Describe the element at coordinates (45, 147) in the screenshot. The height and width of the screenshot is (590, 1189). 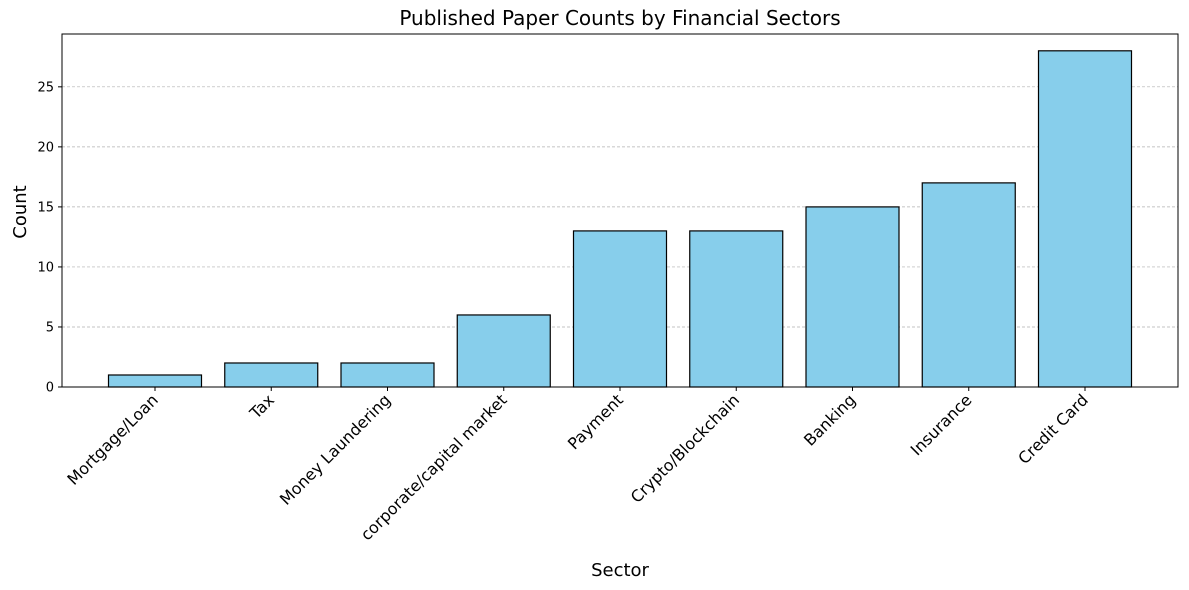
I see `y-tick-label: 20` at that location.